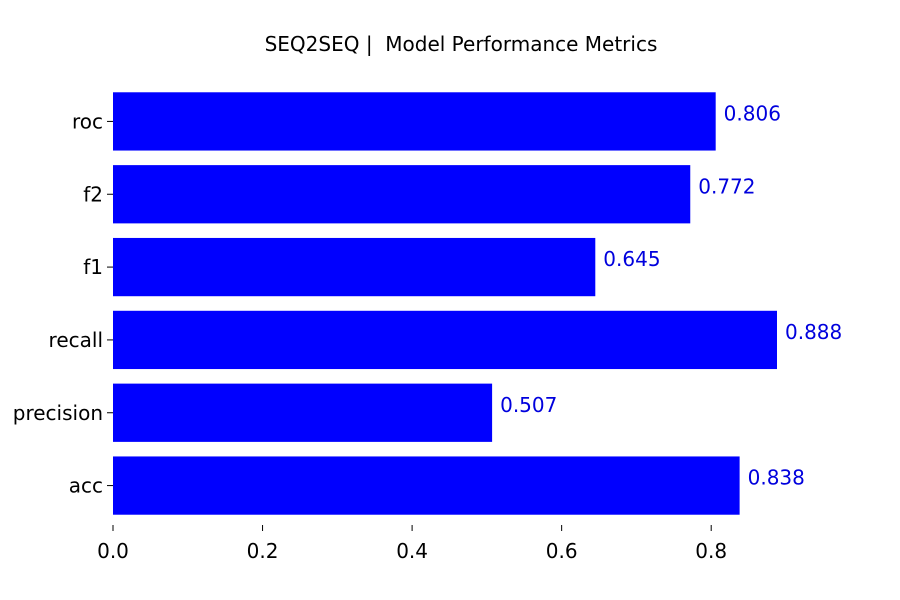  I want to click on bar-f2, so click(402, 194).